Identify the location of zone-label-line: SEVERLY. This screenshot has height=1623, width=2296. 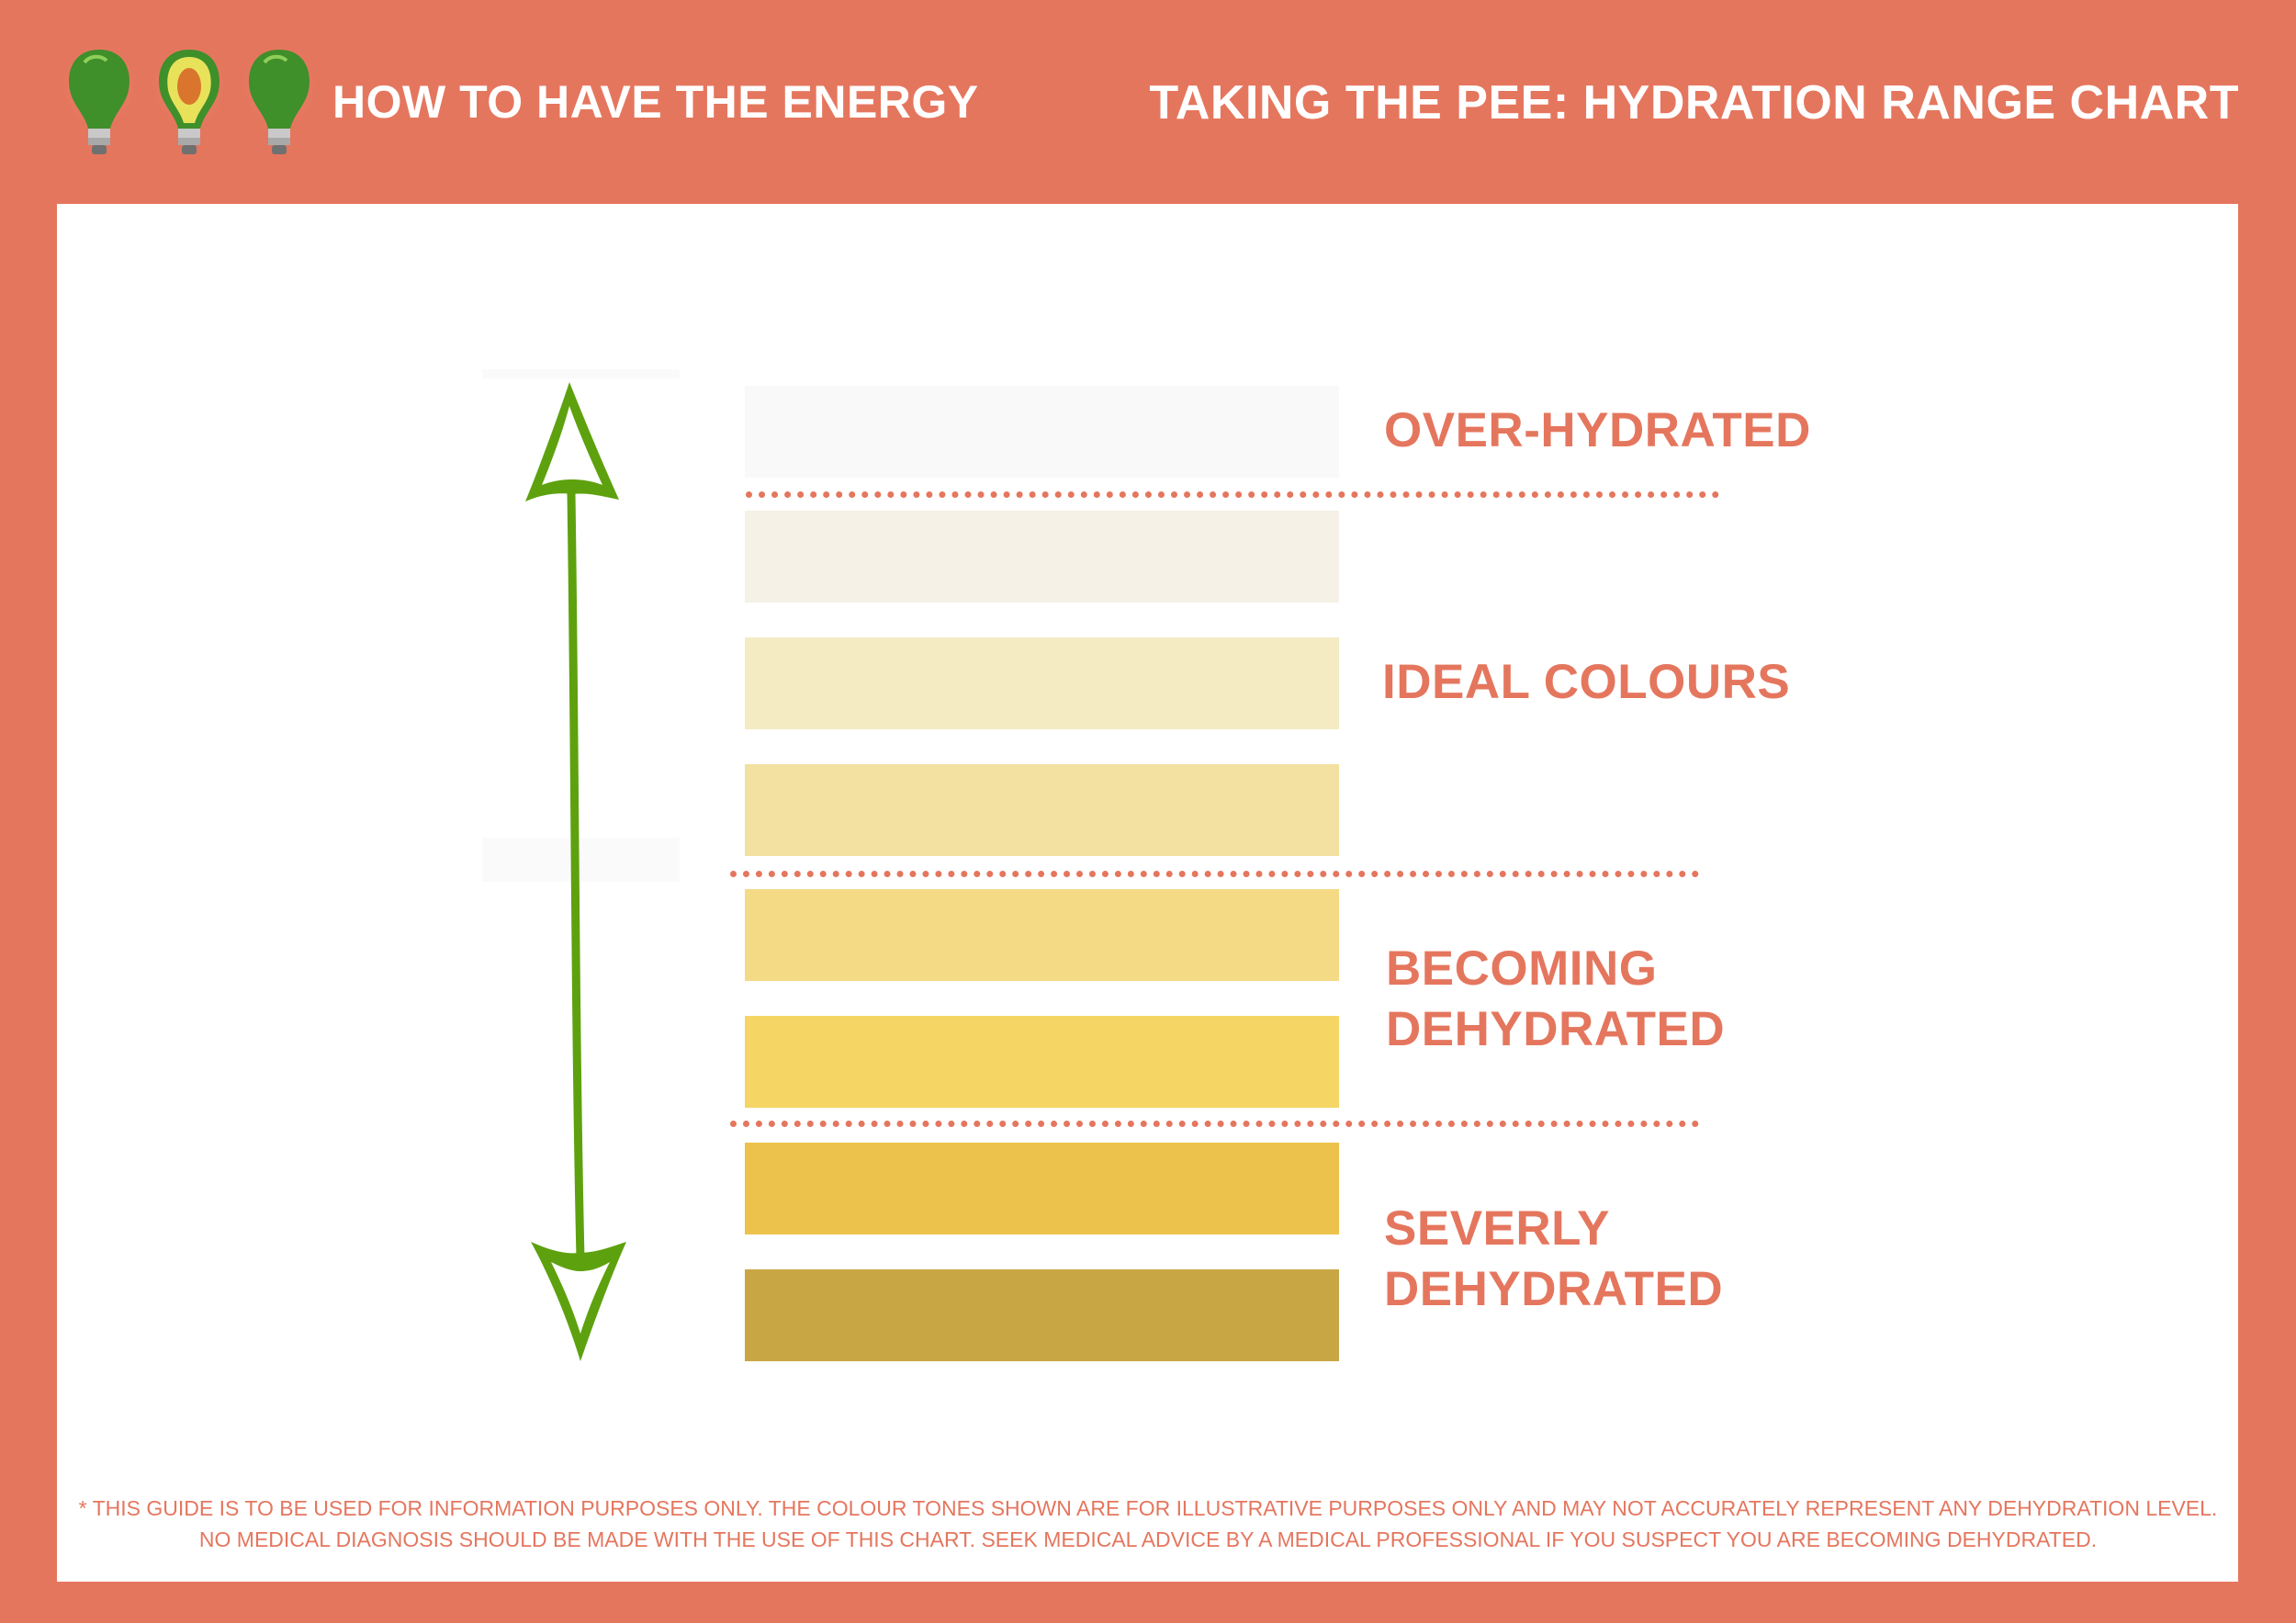
(1497, 1228).